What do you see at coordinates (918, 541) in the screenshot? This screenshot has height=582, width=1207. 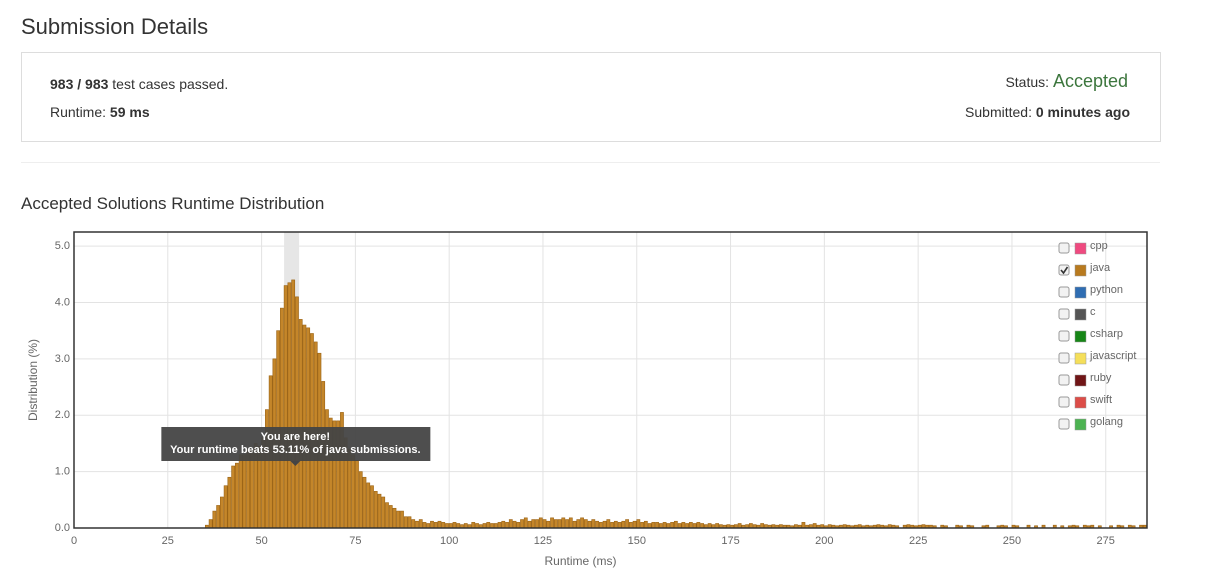 I see `x-tick-label: 225` at bounding box center [918, 541].